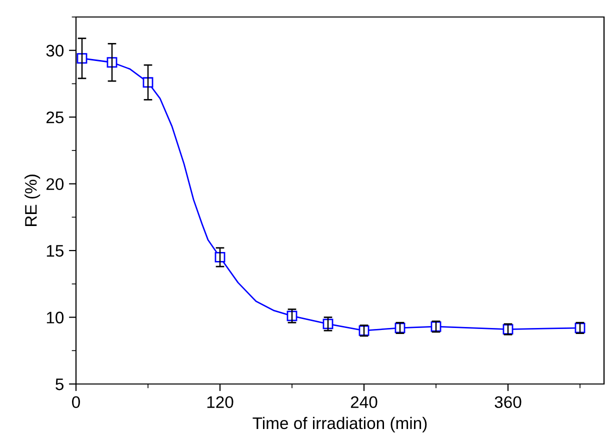 The image size is (605, 441). What do you see at coordinates (32, 200) in the screenshot?
I see `y-axis-title: RE (%)` at bounding box center [32, 200].